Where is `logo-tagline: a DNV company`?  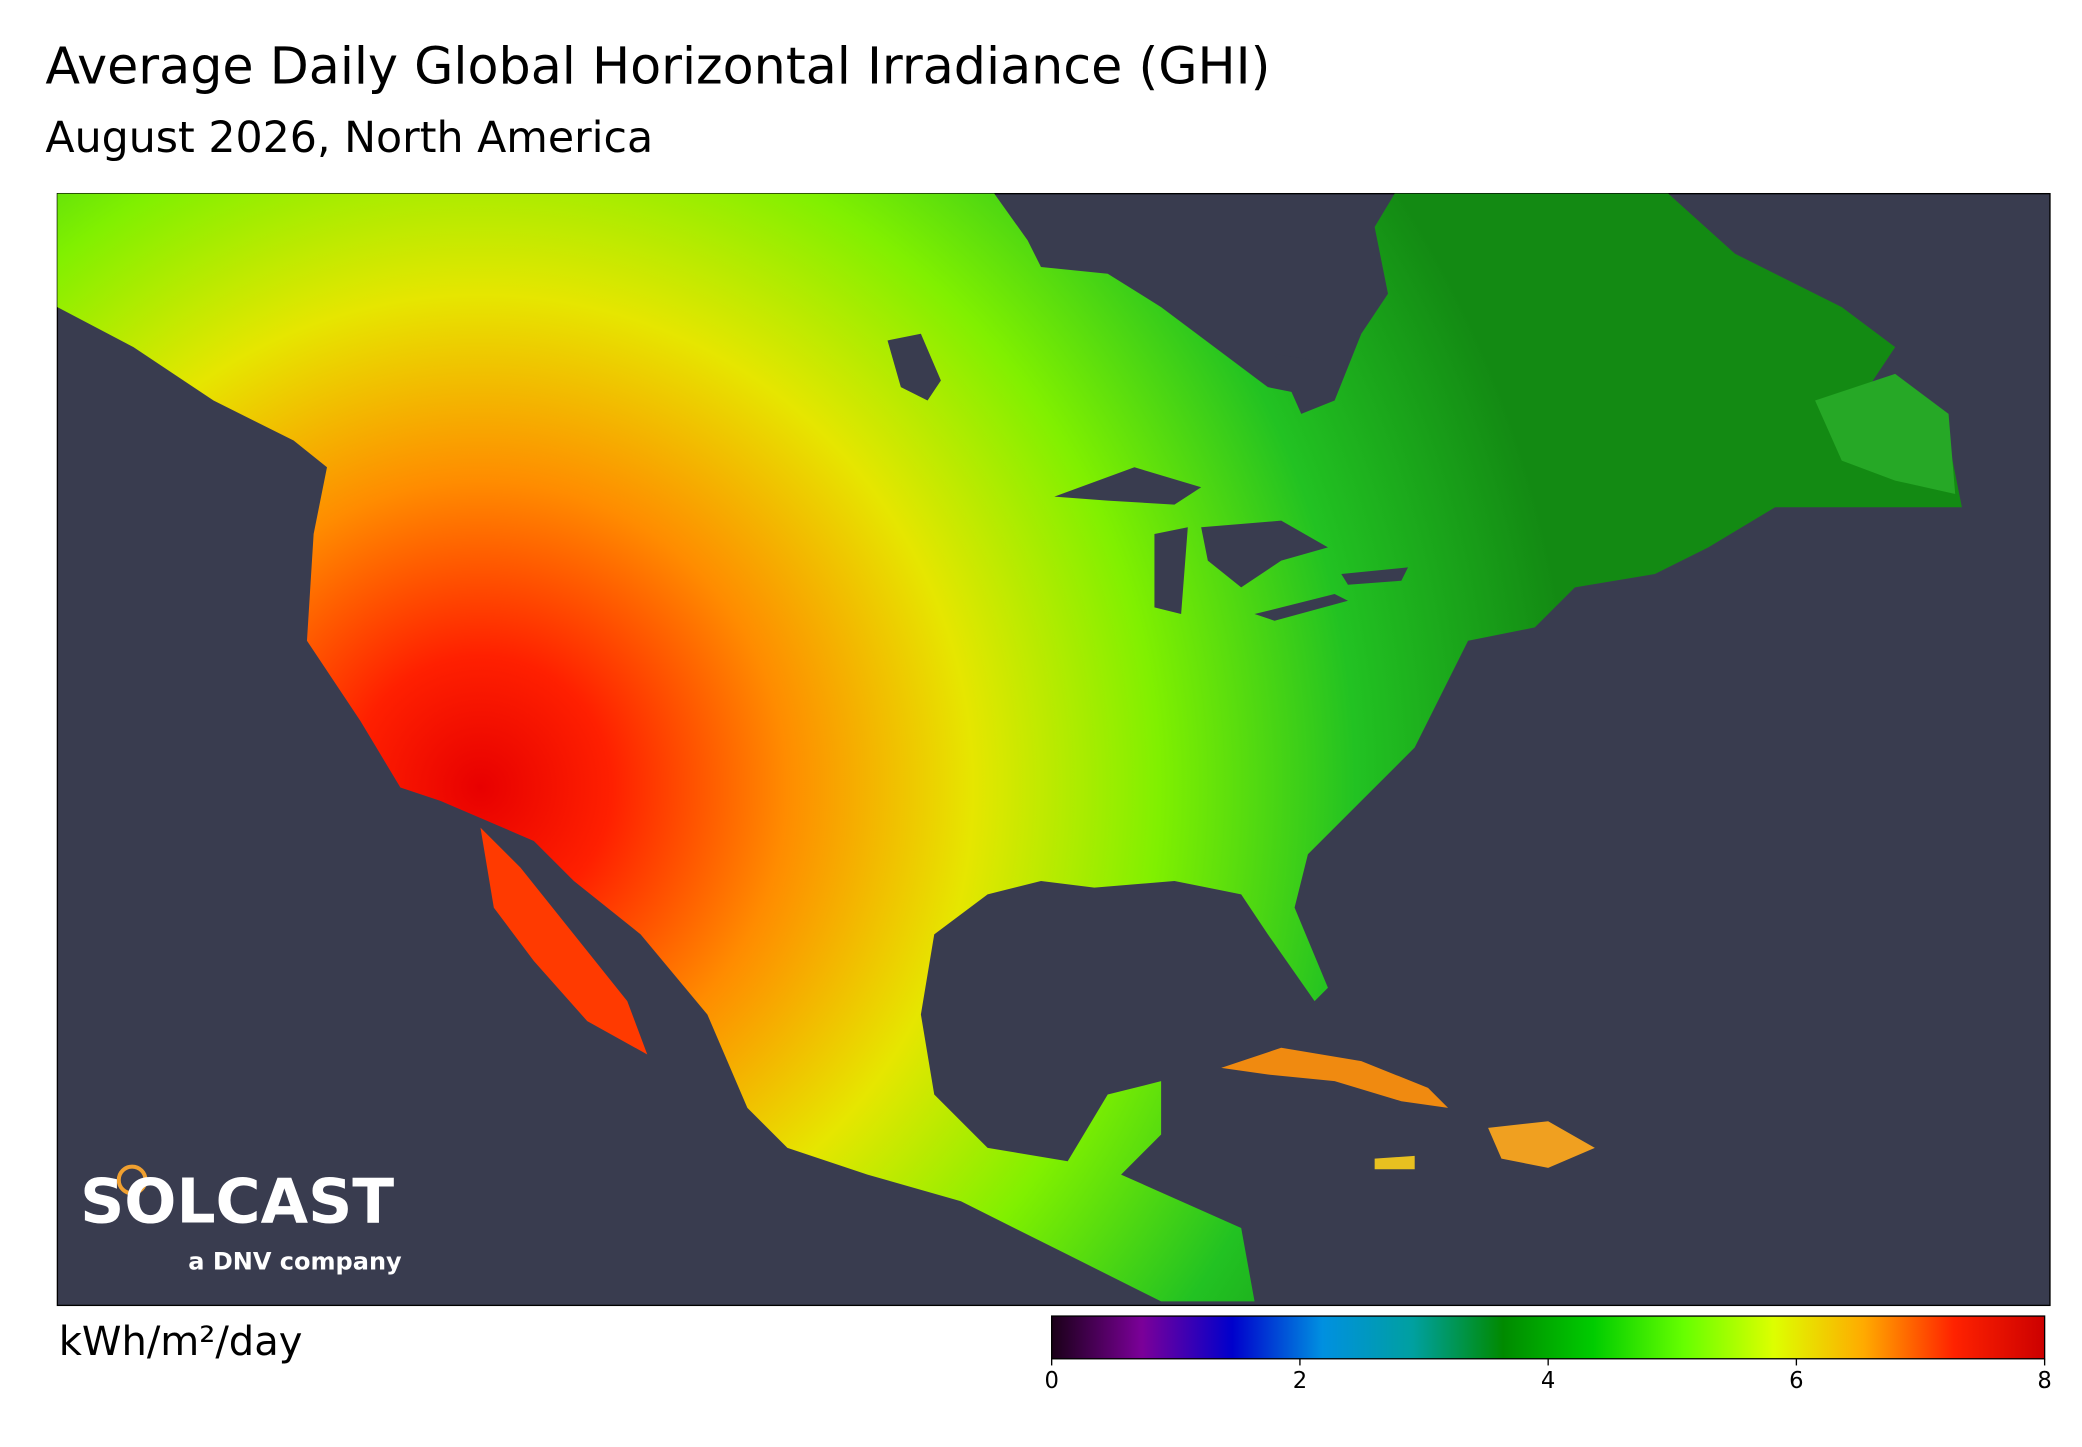
logo-tagline: a DNV company is located at coordinates (295, 1262).